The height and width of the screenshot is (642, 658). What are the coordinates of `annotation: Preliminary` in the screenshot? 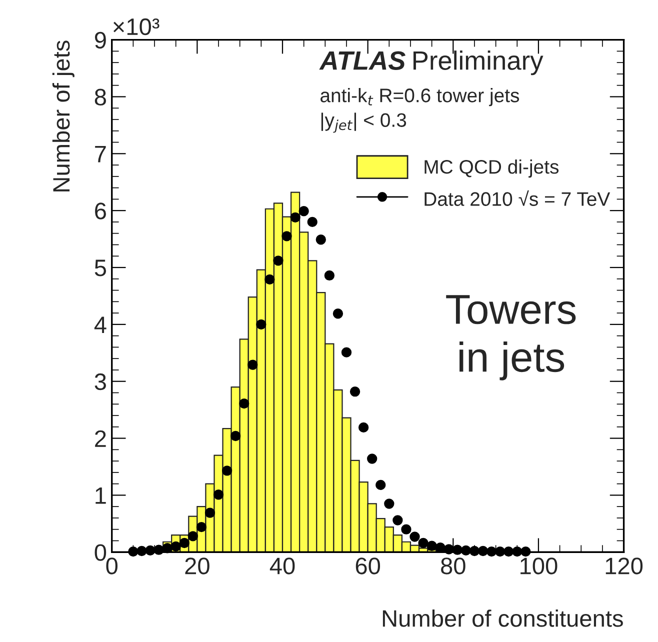 It's located at (479, 63).